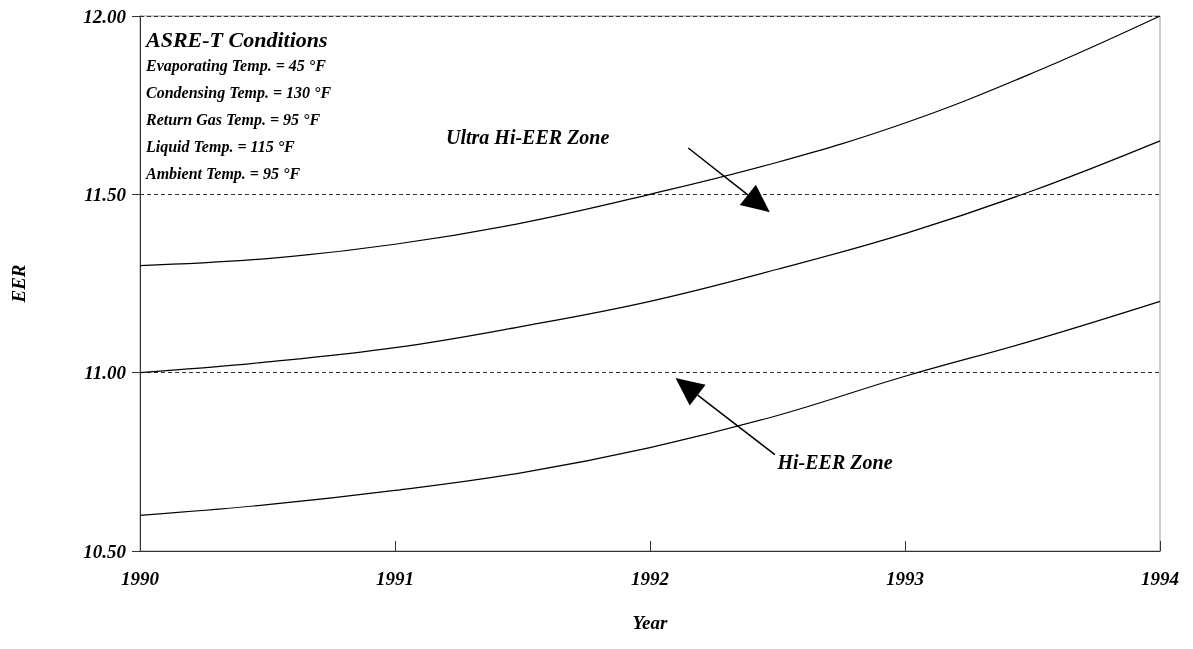 Image resolution: width=1193 pixels, height=649 pixels. I want to click on annotation: Condensing Temp. = 130 °F, so click(239, 92).